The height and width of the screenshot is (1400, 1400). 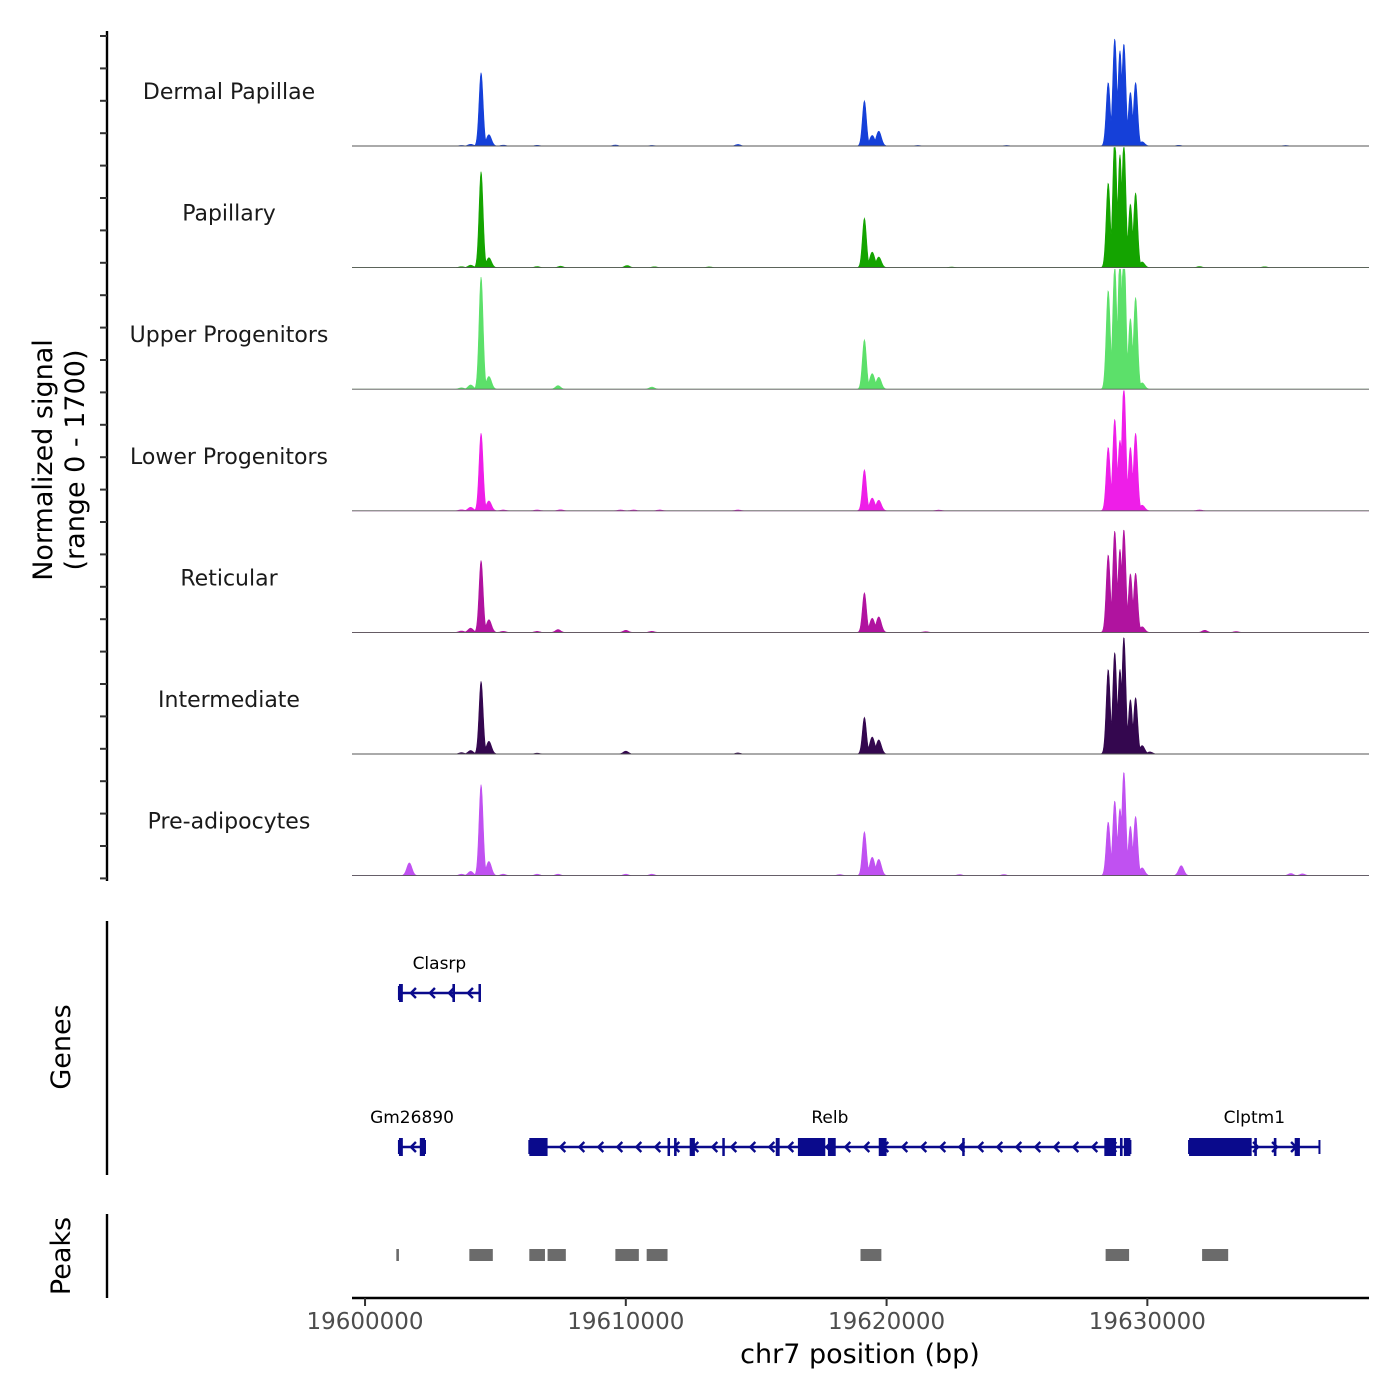 What do you see at coordinates (364, 1322) in the screenshot?
I see `x-tick-label: 19600000` at bounding box center [364, 1322].